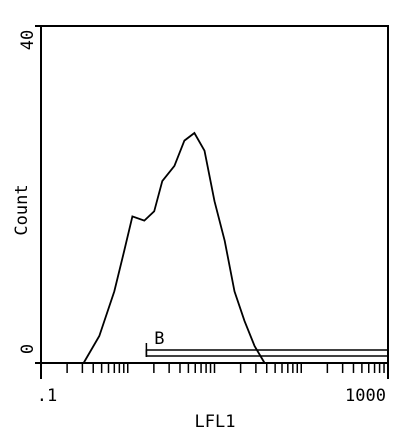 The width and height of the screenshot is (408, 438). What do you see at coordinates (267, 353) in the screenshot?
I see `gate-bar` at bounding box center [267, 353].